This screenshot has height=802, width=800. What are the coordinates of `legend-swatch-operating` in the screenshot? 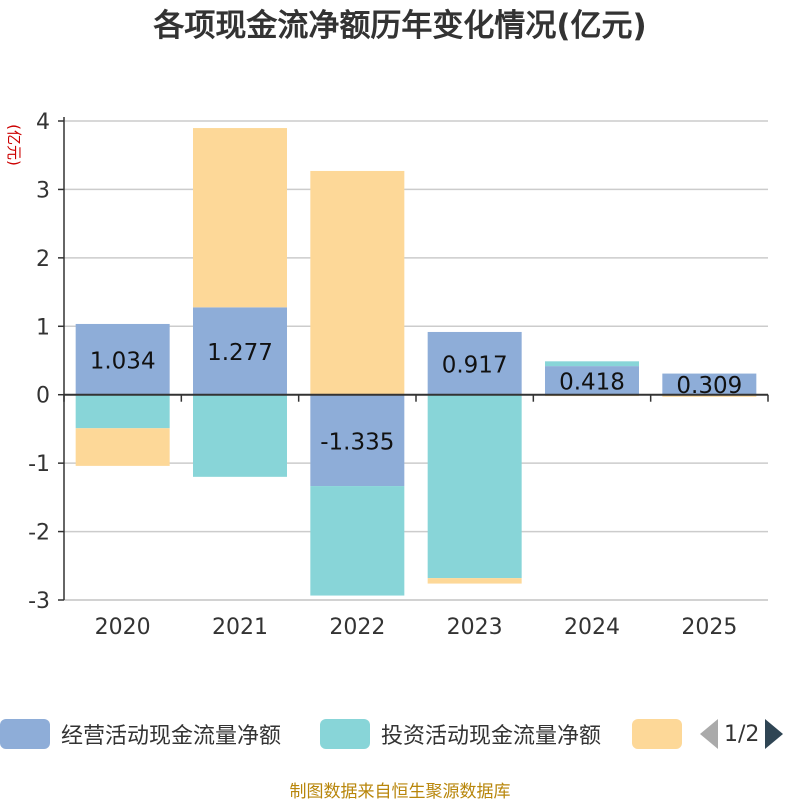 It's located at (25, 734).